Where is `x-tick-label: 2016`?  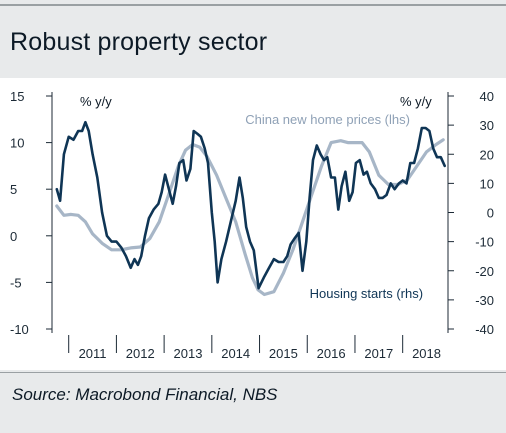
x-tick-label: 2016 is located at coordinates (331, 353).